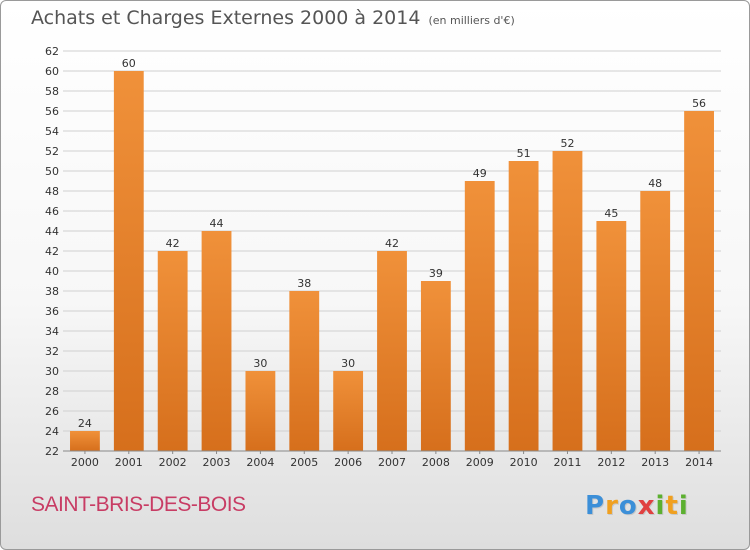 The width and height of the screenshot is (750, 550). Describe the element at coordinates (471, 20) in the screenshot. I see `chart-unit-label: (en milliers d'€)` at that location.